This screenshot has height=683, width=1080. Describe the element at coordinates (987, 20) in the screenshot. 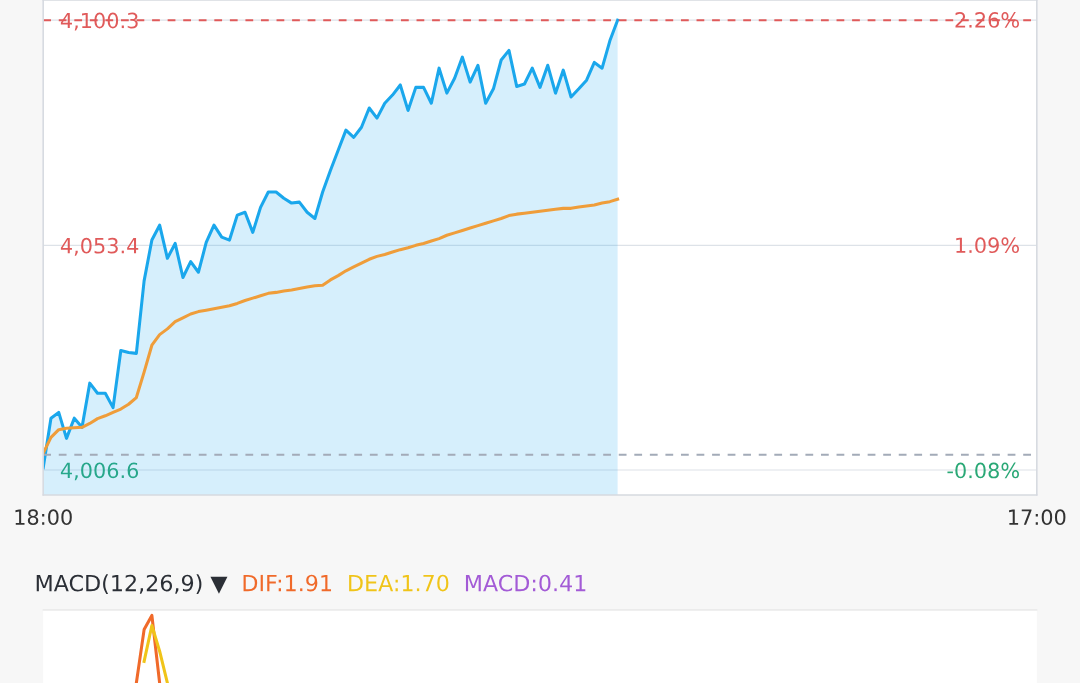

I see `y2-tick-label: 2.26%` at that location.